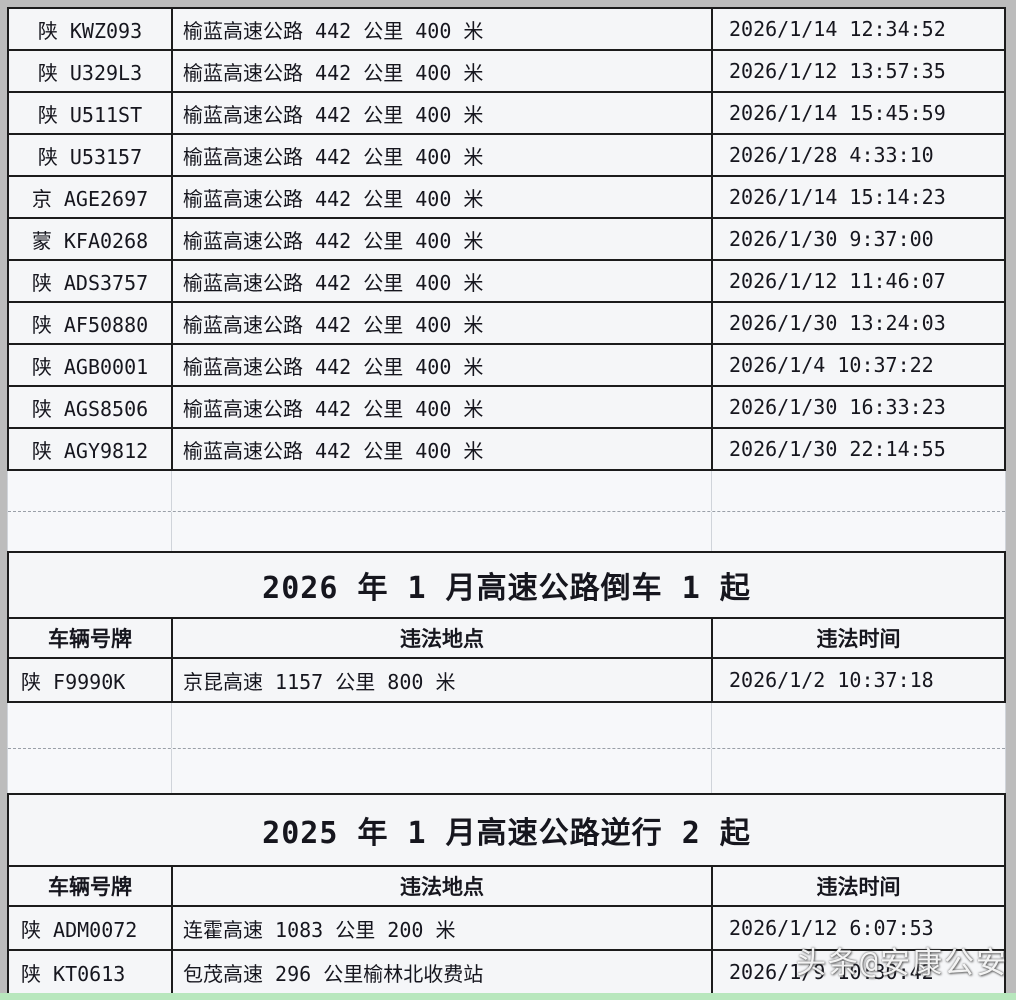 This screenshot has height=1000, width=1016. I want to click on section-title: 2026 年 1 月高速公路倒车 1 起, so click(506, 586).